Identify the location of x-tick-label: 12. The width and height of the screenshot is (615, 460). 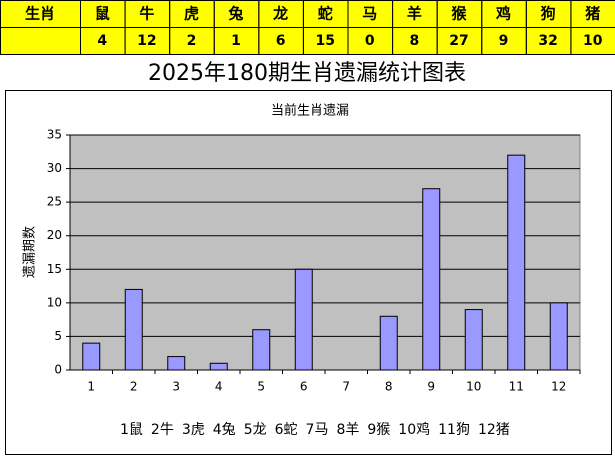
(558, 387).